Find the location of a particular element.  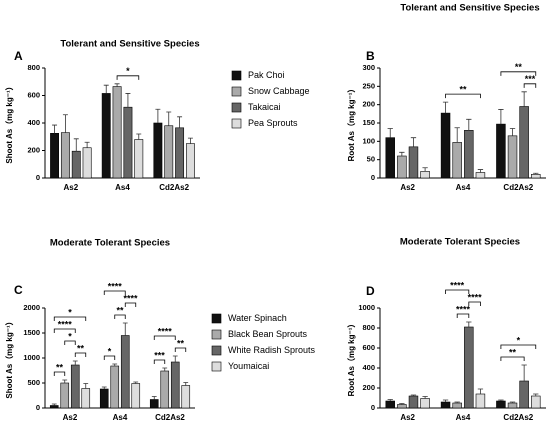

panel-label: B is located at coordinates (370, 56).